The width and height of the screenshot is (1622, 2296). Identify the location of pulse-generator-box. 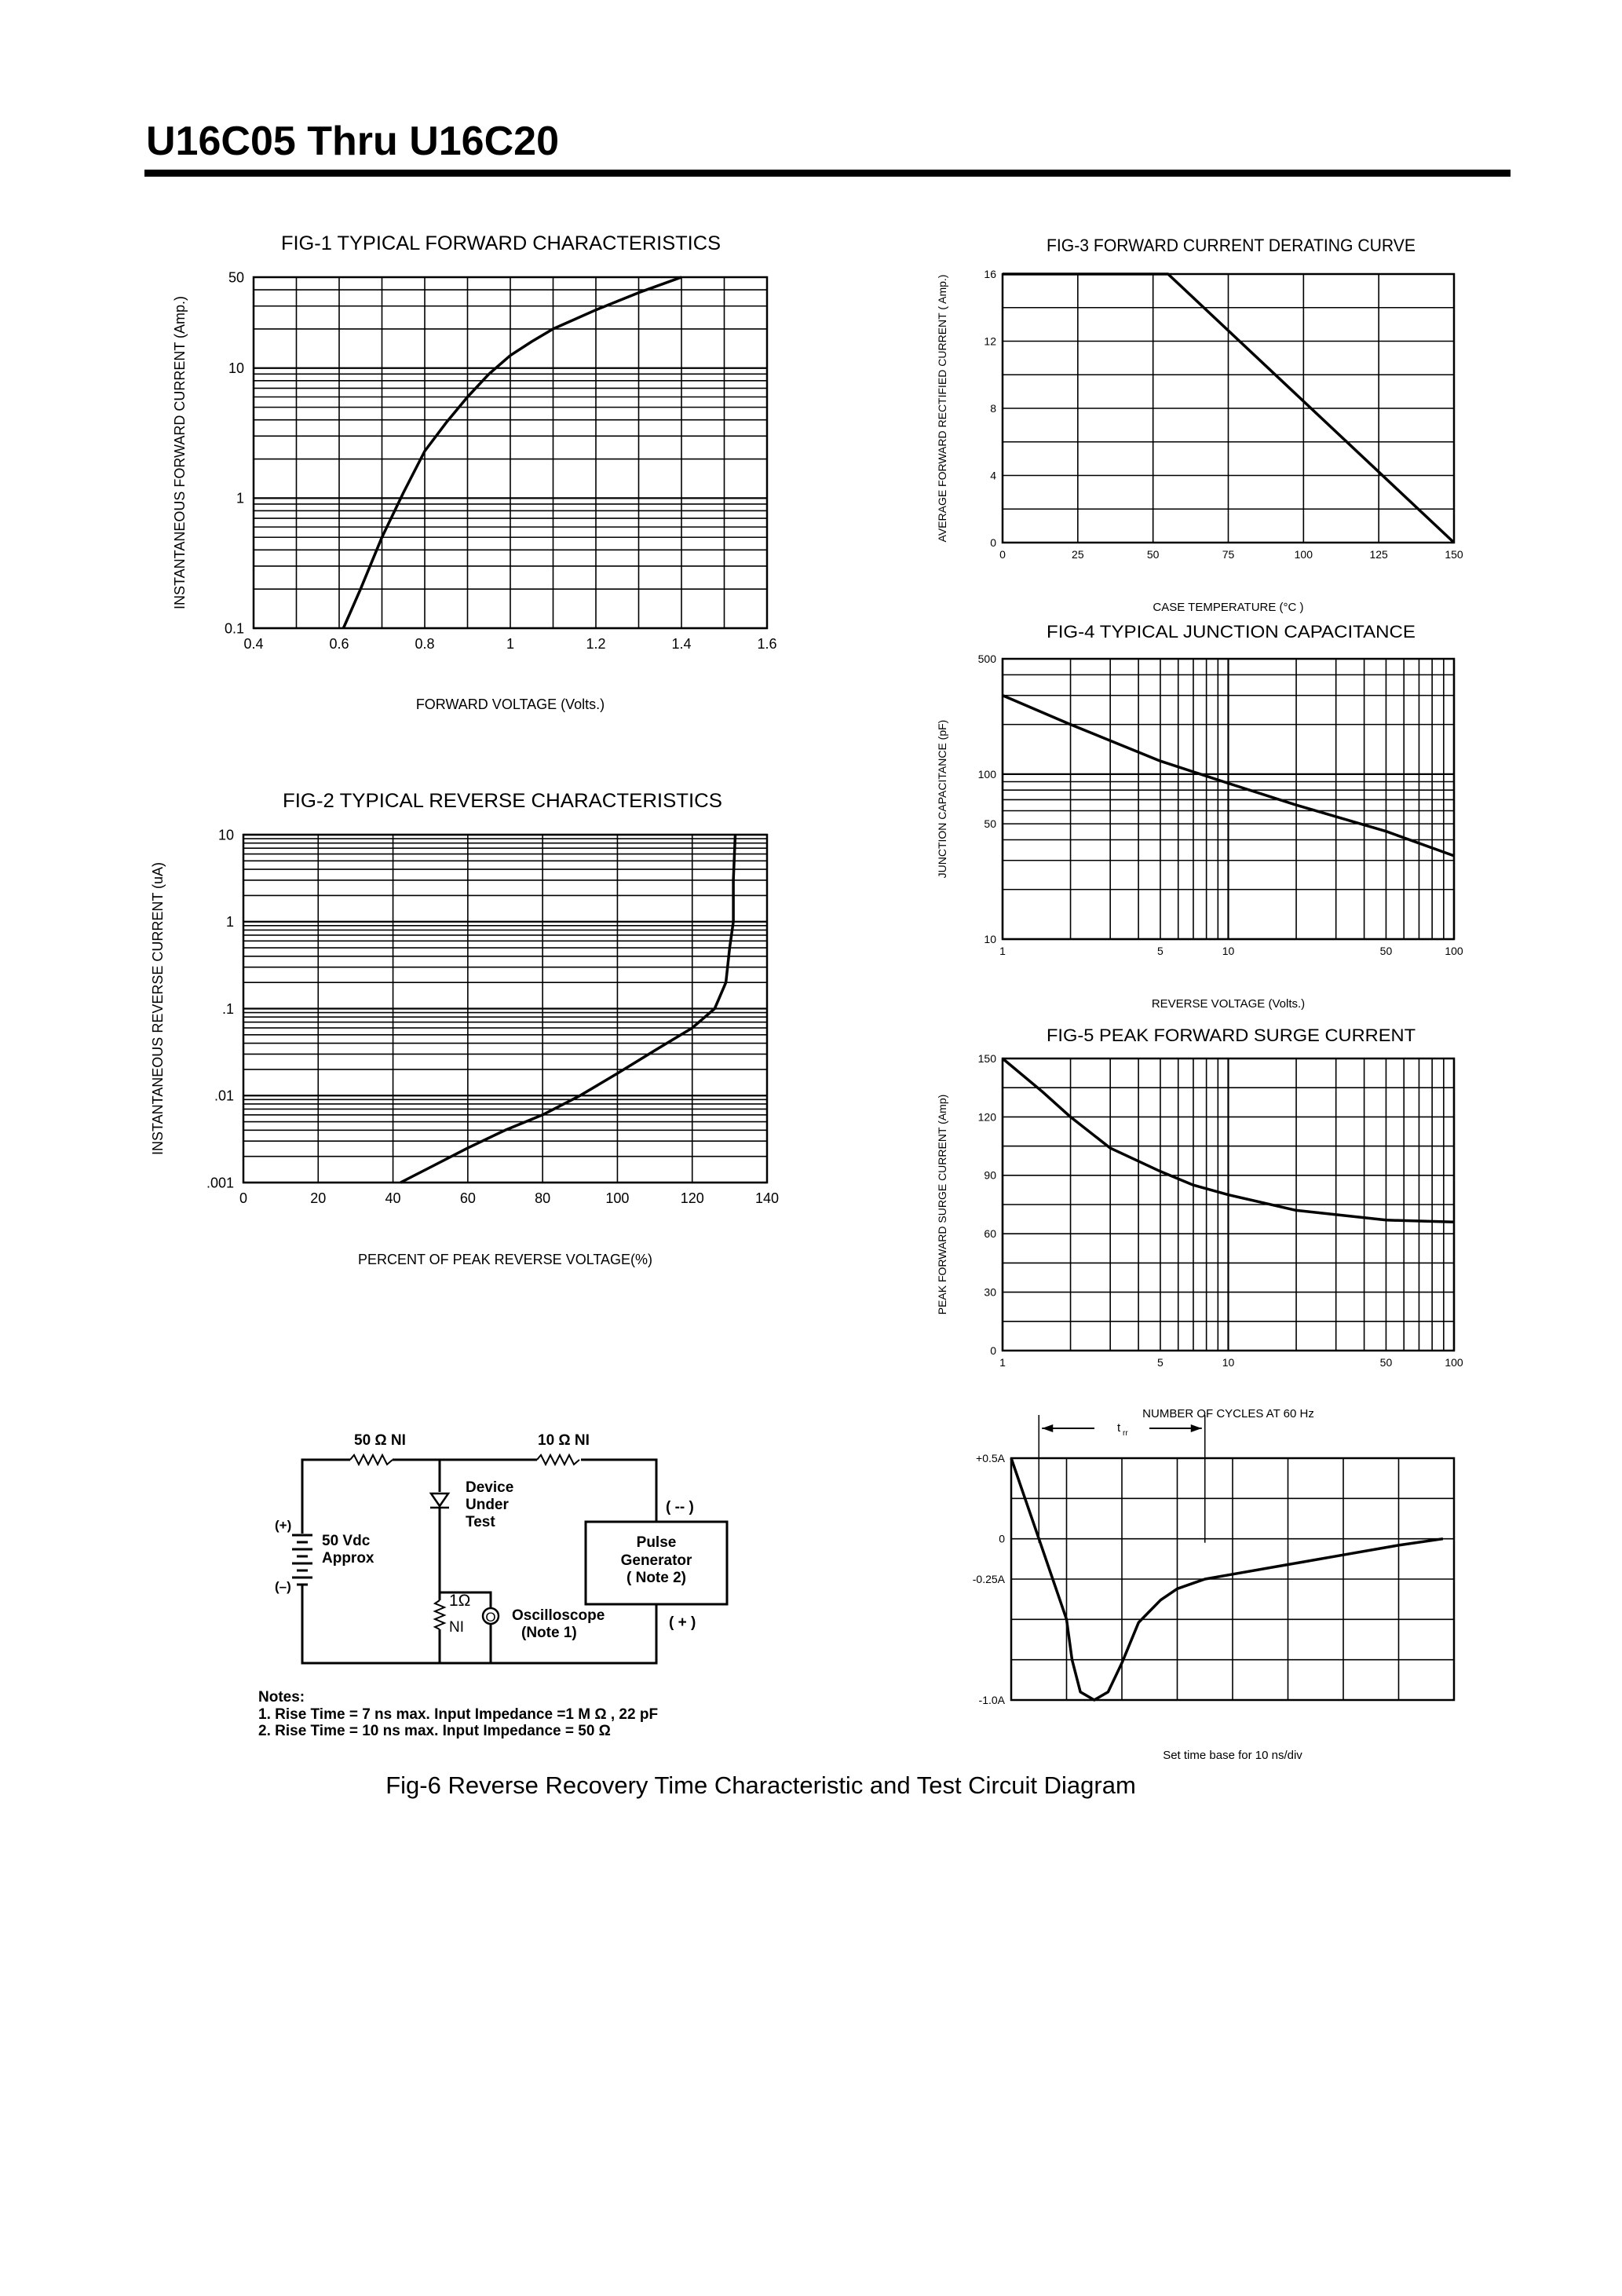
(656, 1563).